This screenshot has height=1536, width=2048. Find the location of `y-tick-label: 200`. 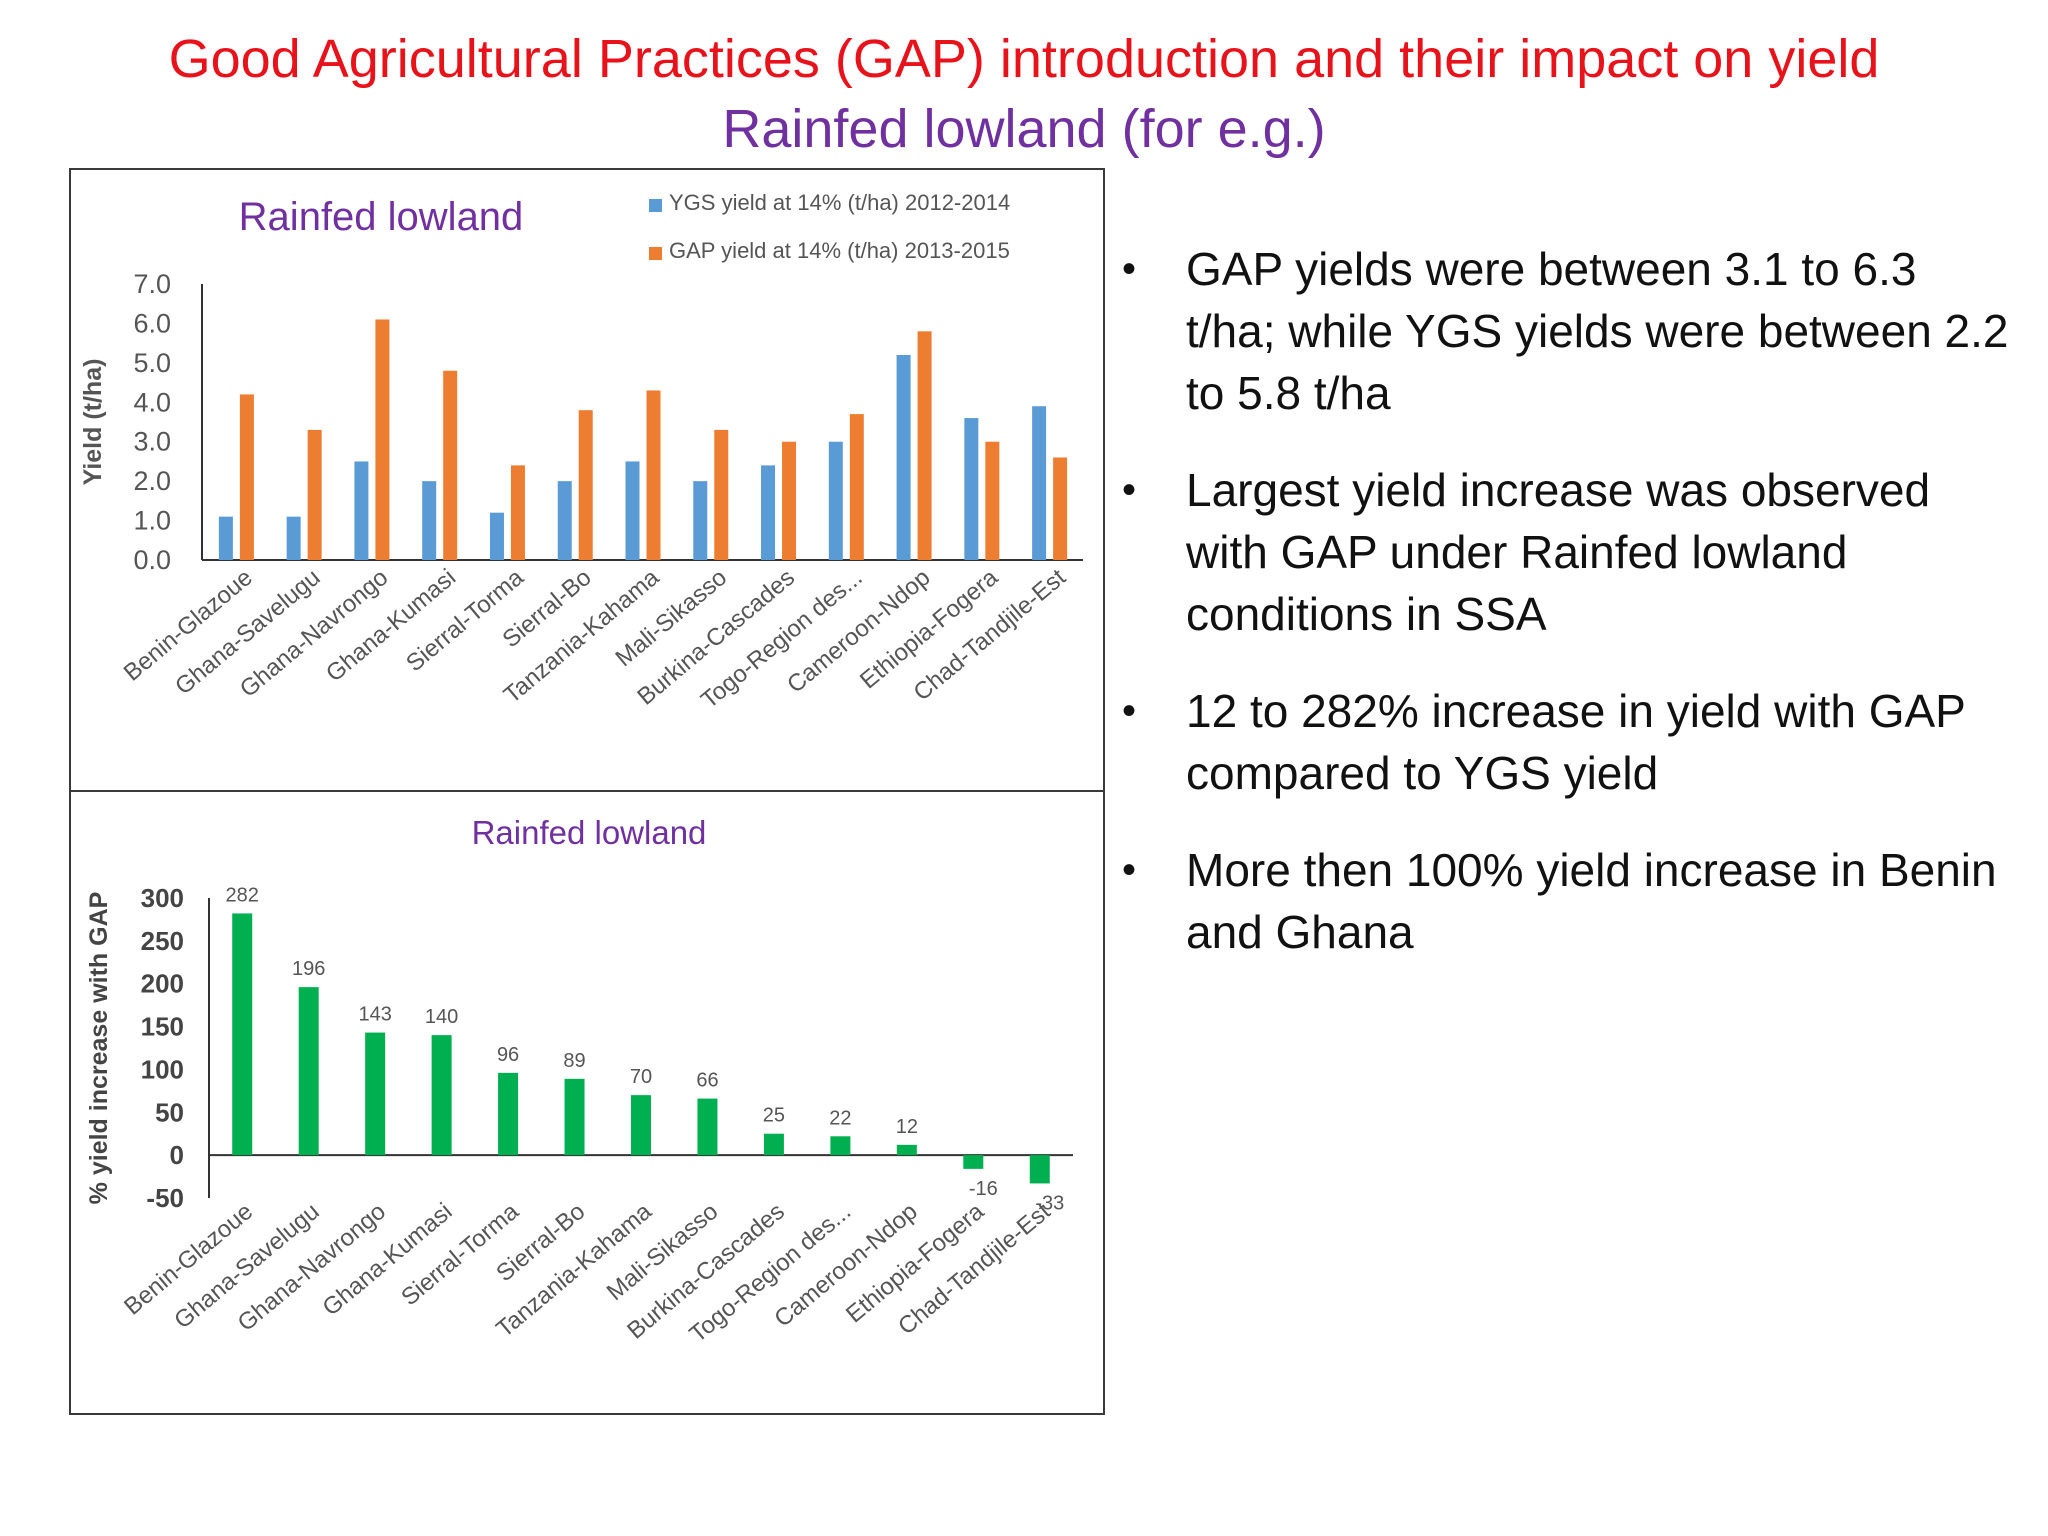

y-tick-label: 200 is located at coordinates (162, 984).